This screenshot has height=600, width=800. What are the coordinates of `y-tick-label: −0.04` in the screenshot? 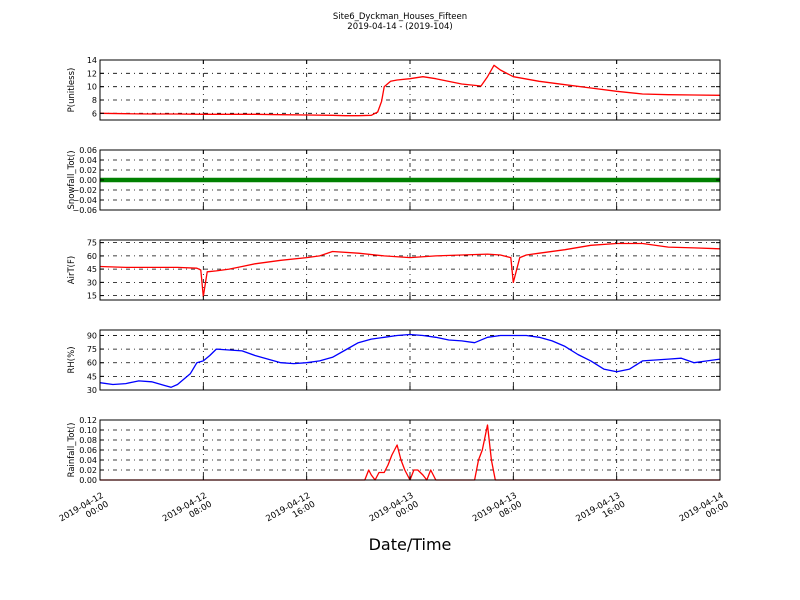 It's located at (84, 200).